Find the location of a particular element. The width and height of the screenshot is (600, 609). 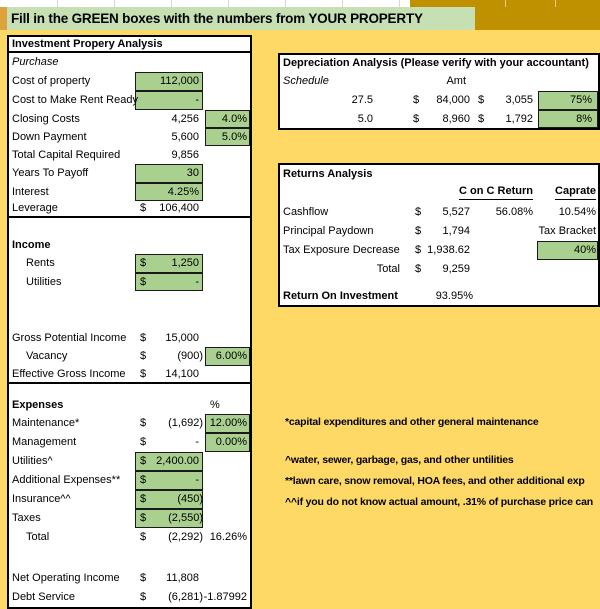

pct-closing-costs: 4.0% is located at coordinates (234, 119).